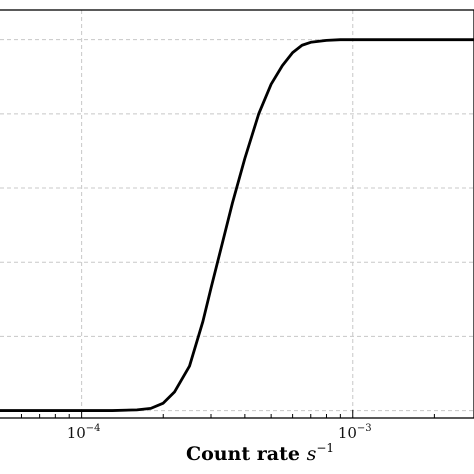 The image size is (474, 474). Describe the element at coordinates (84, 432) in the screenshot. I see `x-tick-label-0: 10⁻⁴` at that location.